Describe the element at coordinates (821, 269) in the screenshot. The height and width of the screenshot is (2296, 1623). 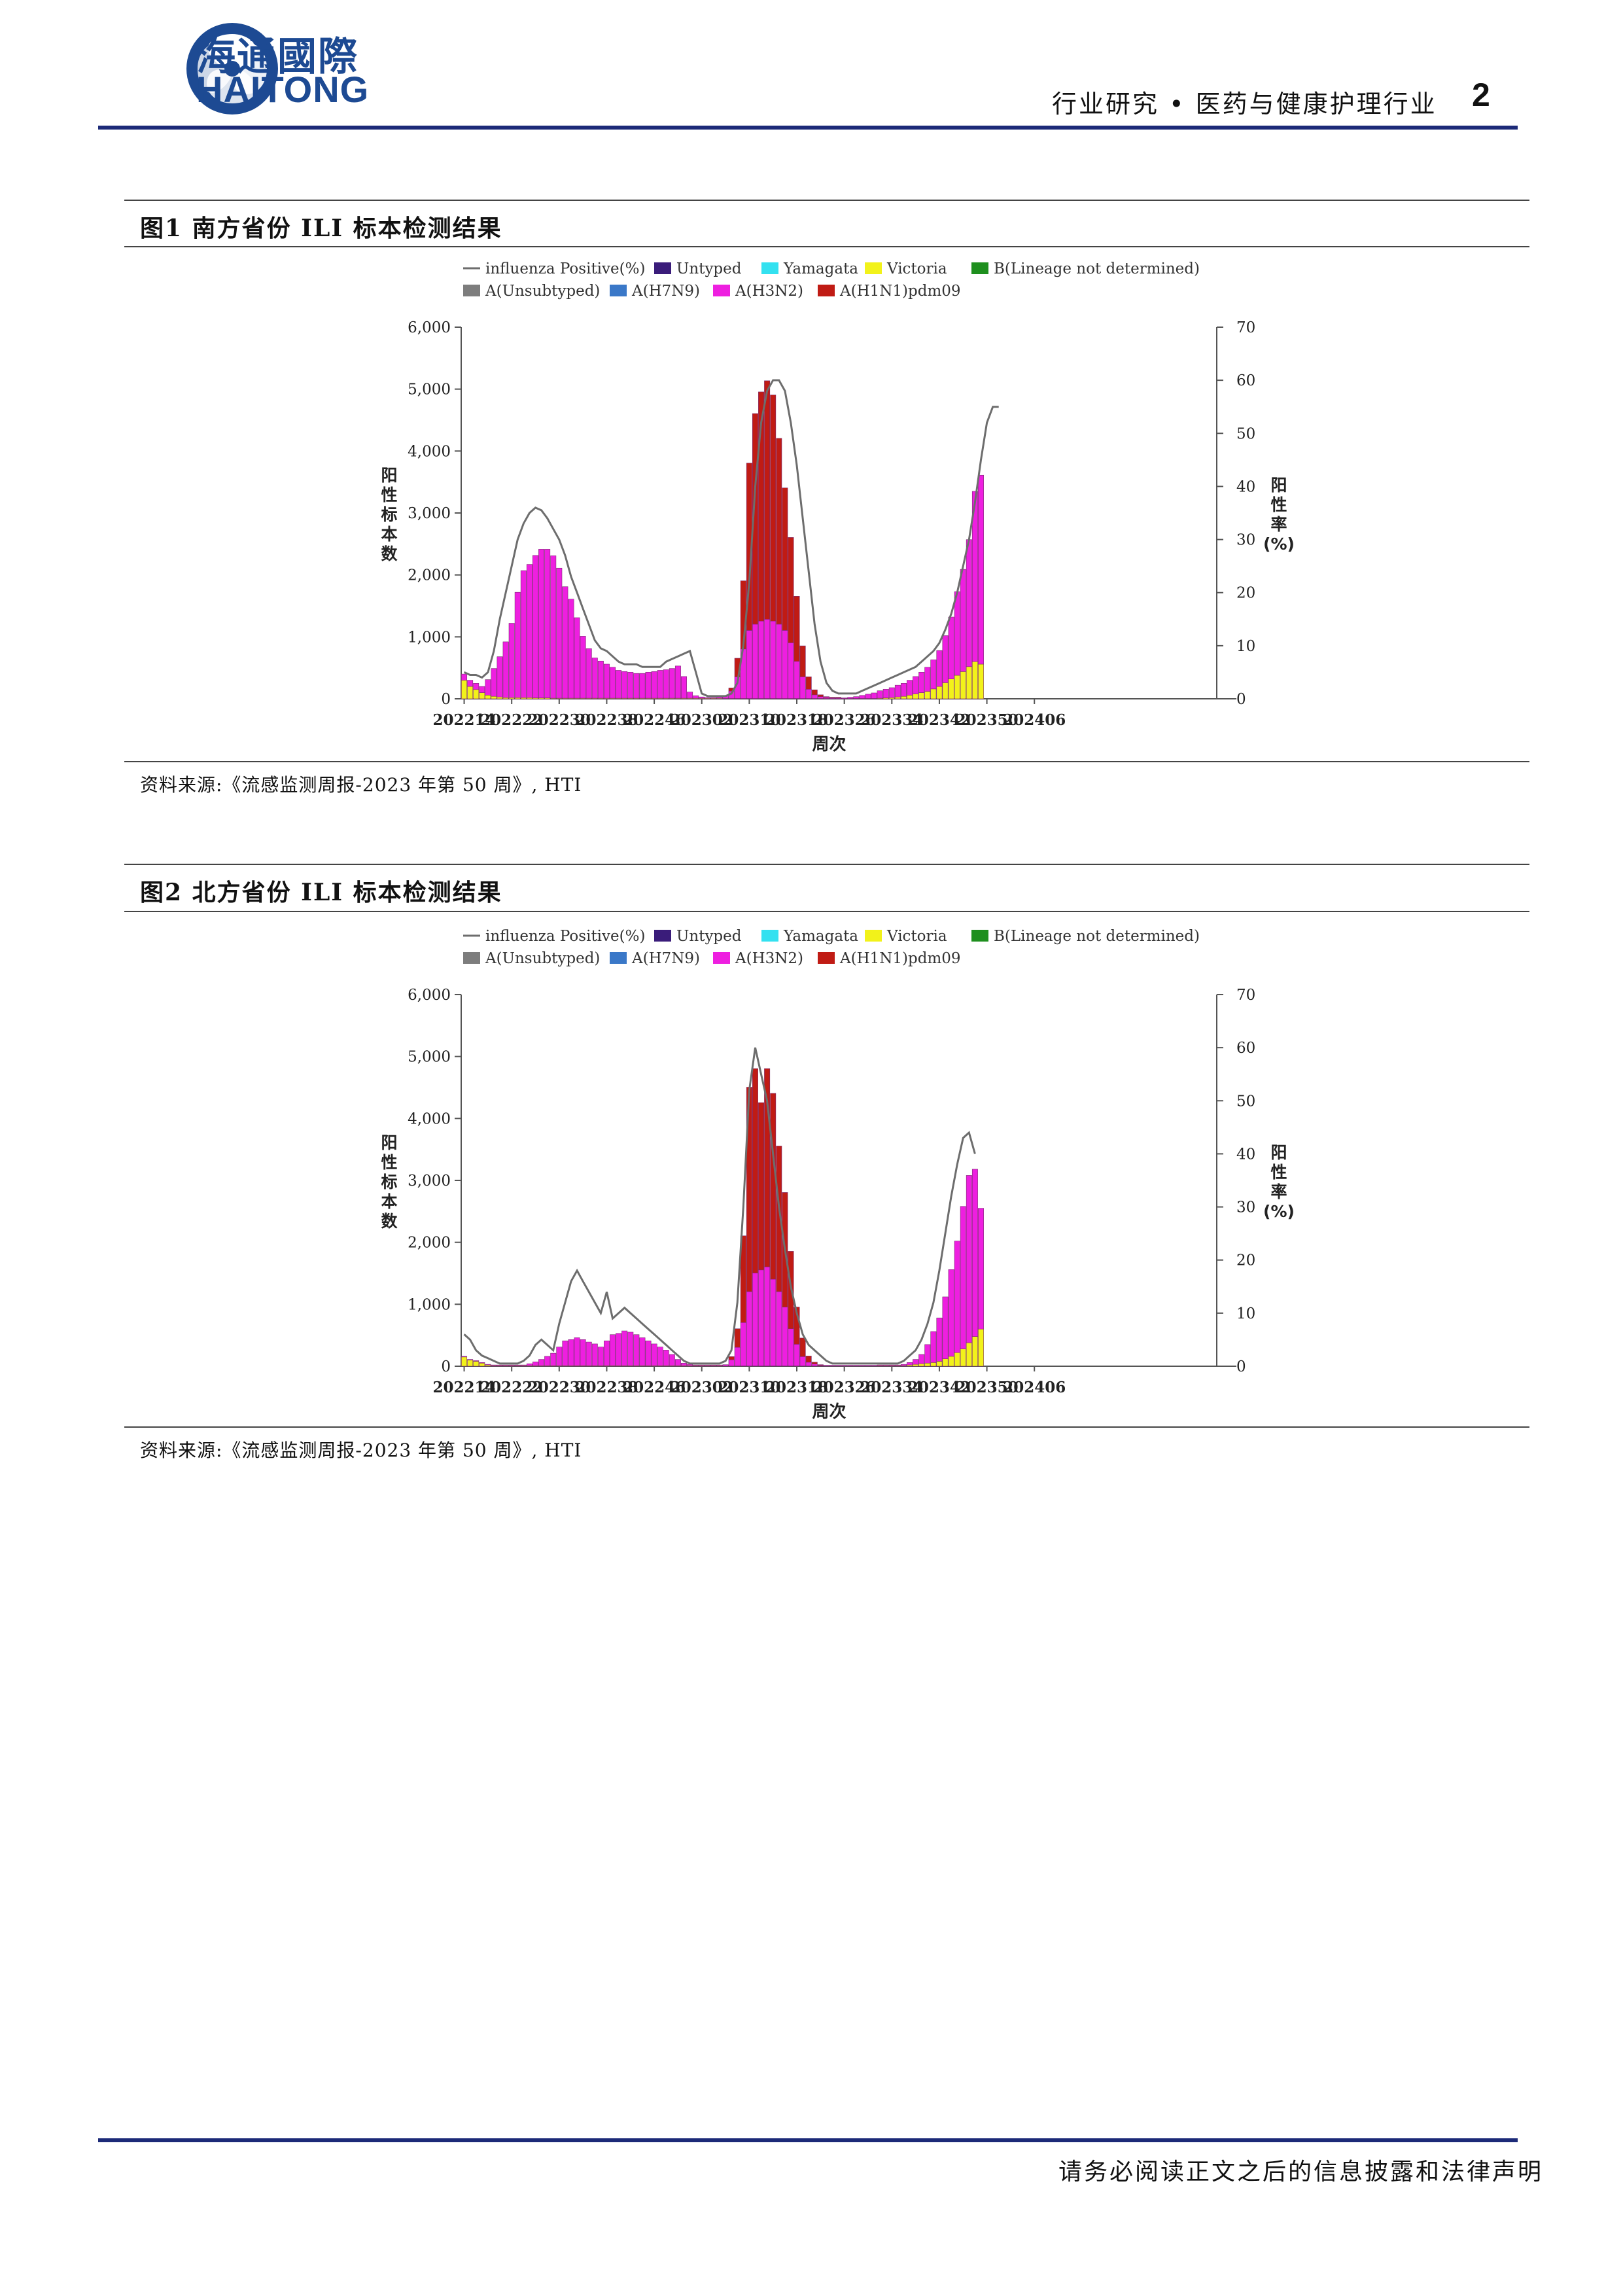
I see `legend-label-yamagata: Yamagata` at that location.